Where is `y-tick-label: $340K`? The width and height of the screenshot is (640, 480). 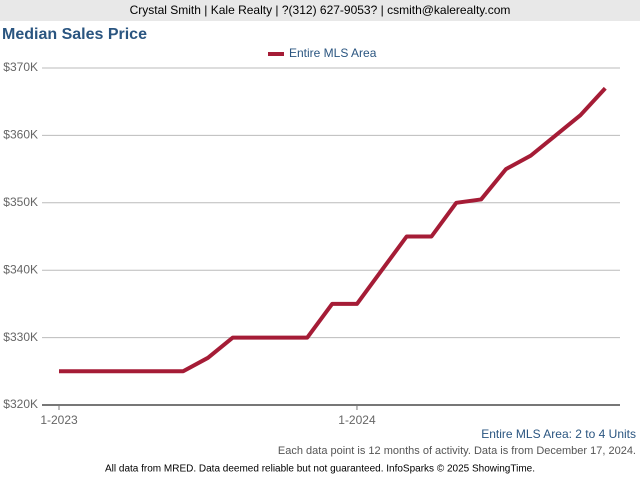
y-tick-label: $340K is located at coordinates (20, 269).